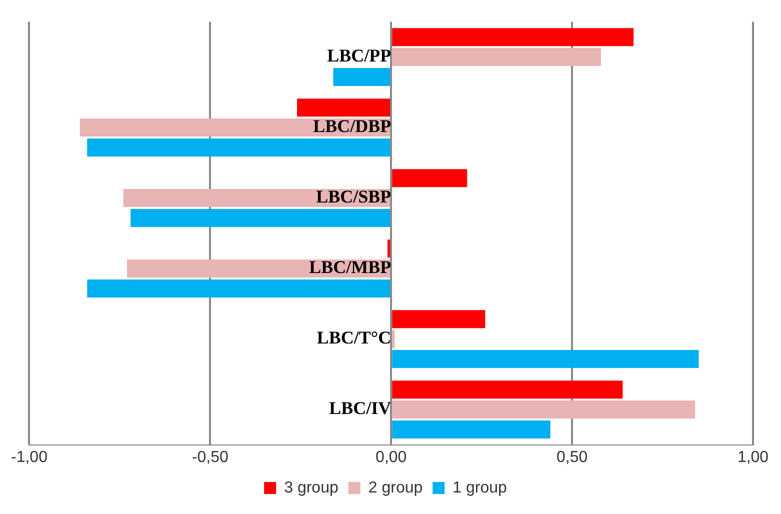 This screenshot has width=781, height=514. Describe the element at coordinates (354, 338) in the screenshot. I see `y-tick-label: LBC/T°C` at that location.